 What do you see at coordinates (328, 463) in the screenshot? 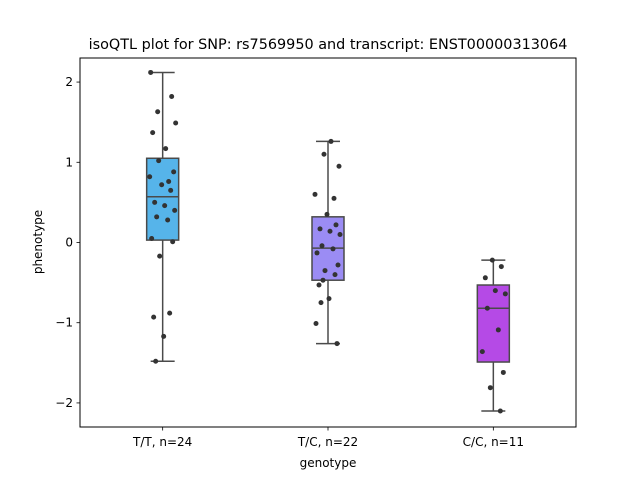
I see `x-axis-label: genotype` at bounding box center [328, 463].